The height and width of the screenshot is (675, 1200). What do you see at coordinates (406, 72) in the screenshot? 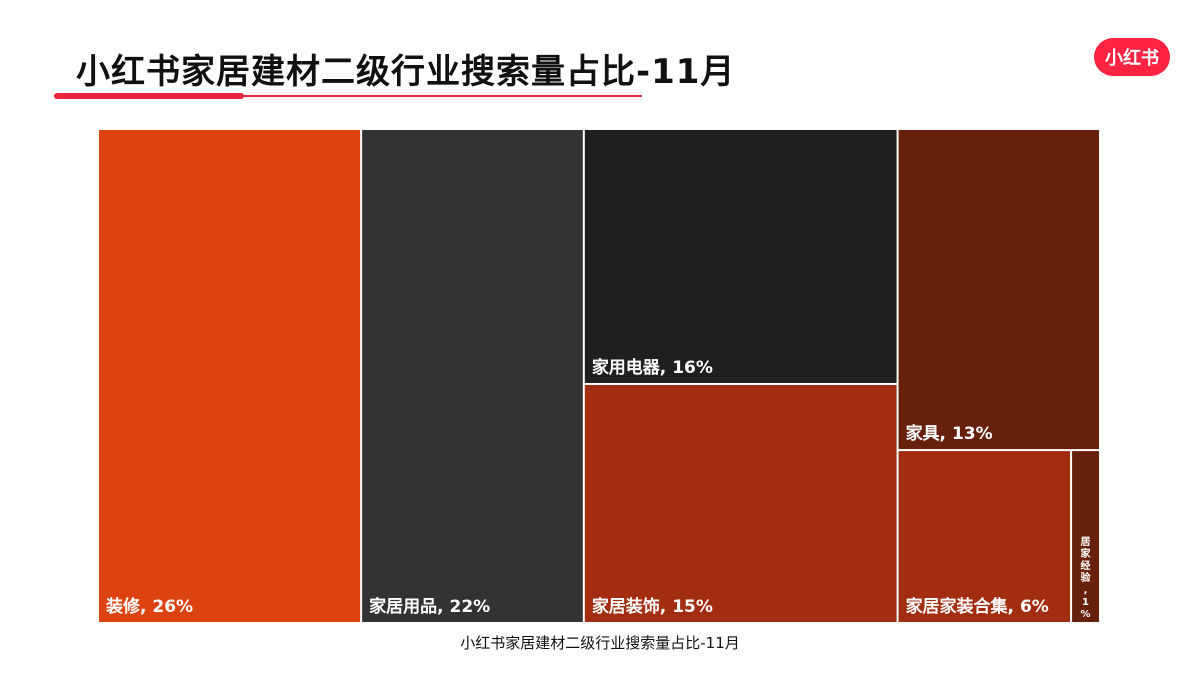
I see `page-title: 小红书家居建材二级行业搜索量占比-11月` at bounding box center [406, 72].